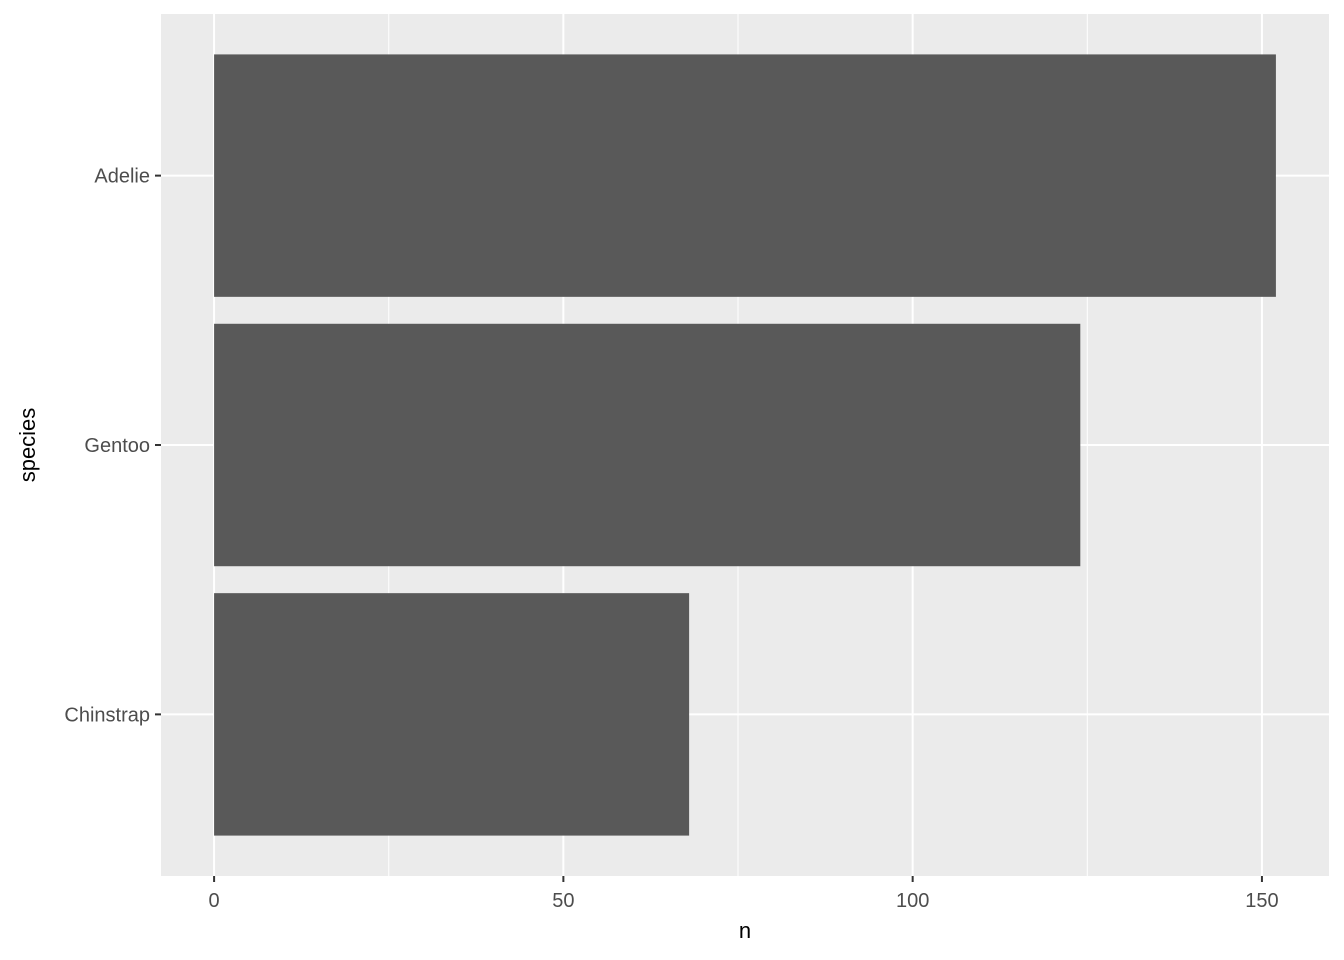 Image resolution: width=1344 pixels, height=960 pixels. I want to click on bar-chinstrap, so click(452, 714).